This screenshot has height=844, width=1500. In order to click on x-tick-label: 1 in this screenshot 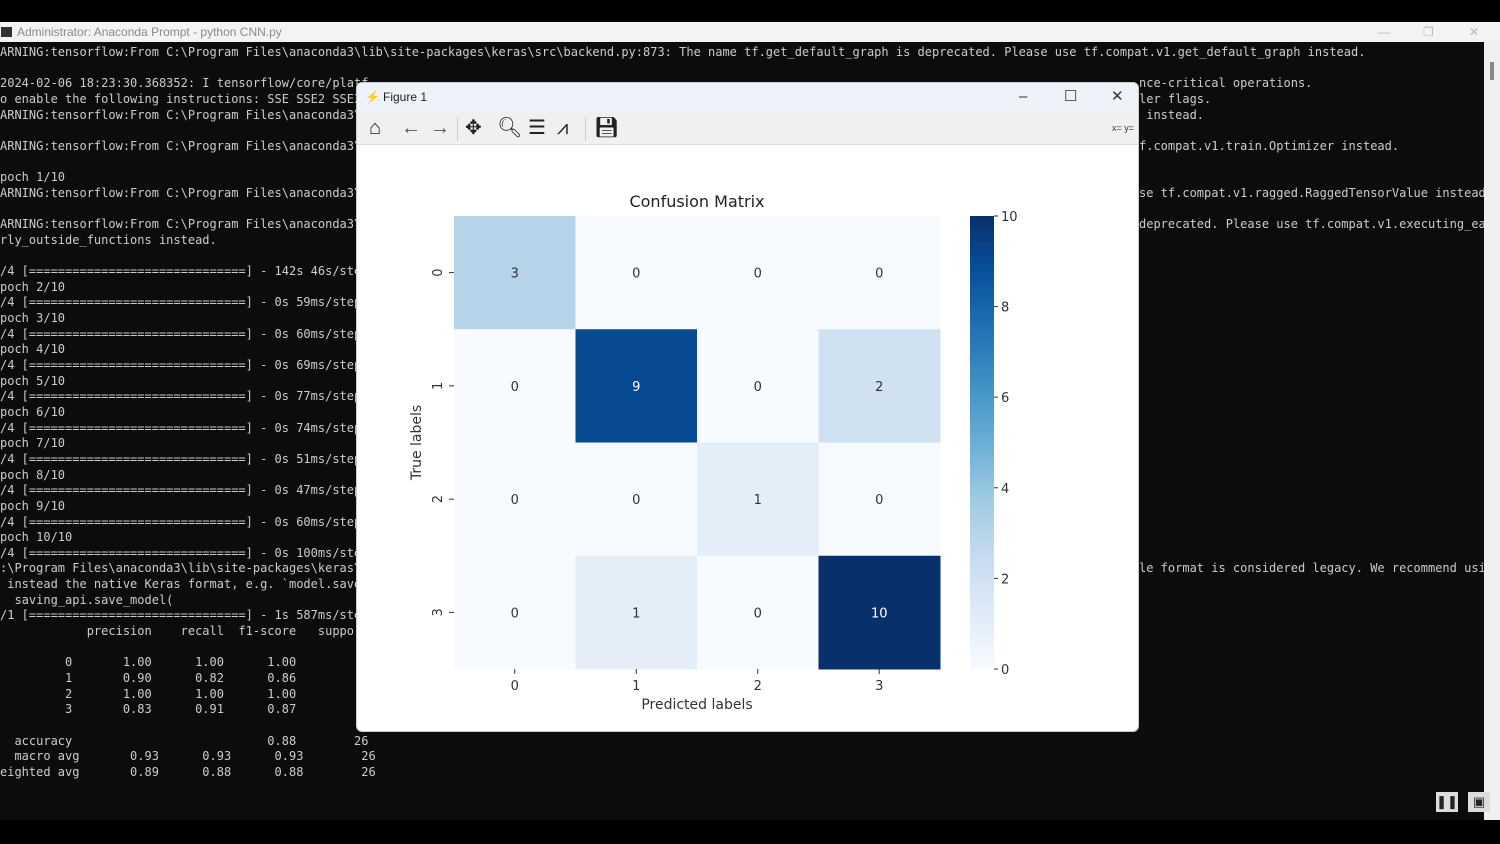, I will do `click(636, 686)`.